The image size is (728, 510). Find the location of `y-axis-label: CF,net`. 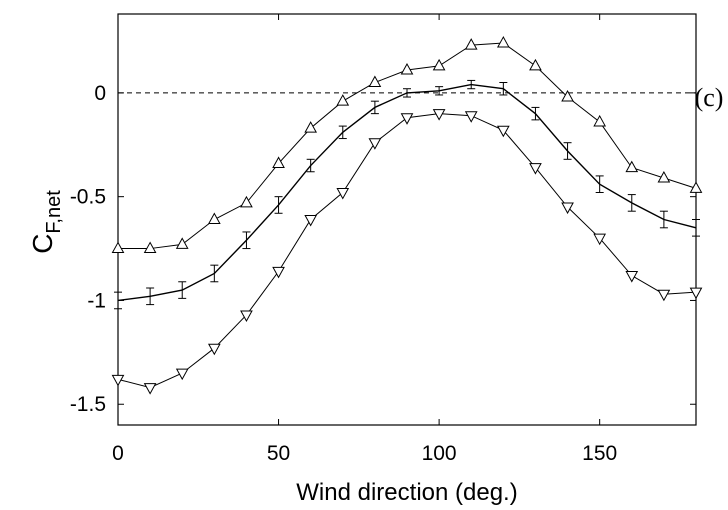

y-axis-label: CF,net is located at coordinates (46, 222).